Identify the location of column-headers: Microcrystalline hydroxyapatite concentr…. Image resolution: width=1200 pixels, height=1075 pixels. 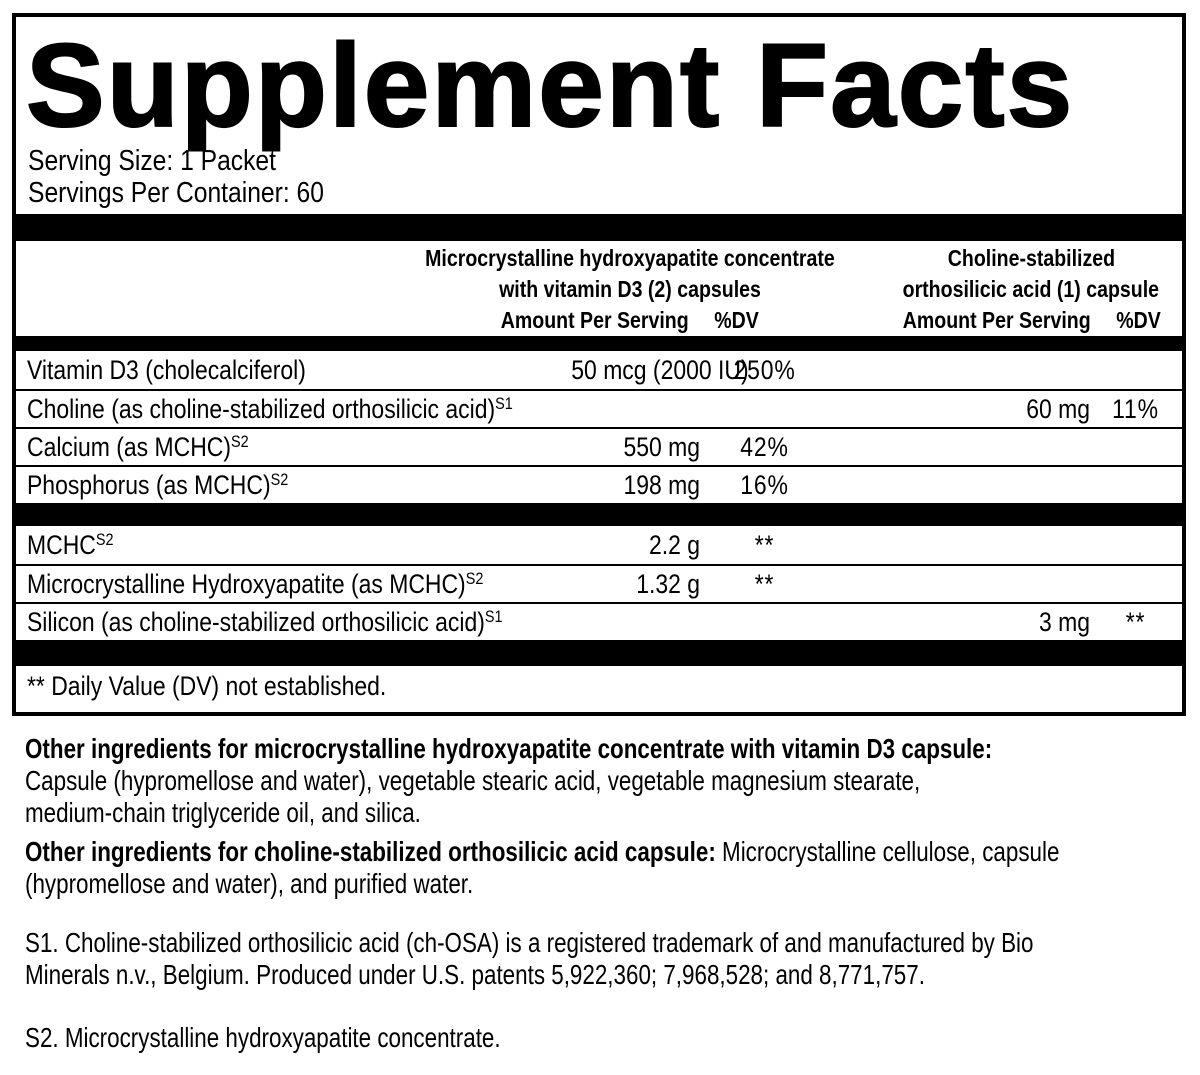
(599, 289).